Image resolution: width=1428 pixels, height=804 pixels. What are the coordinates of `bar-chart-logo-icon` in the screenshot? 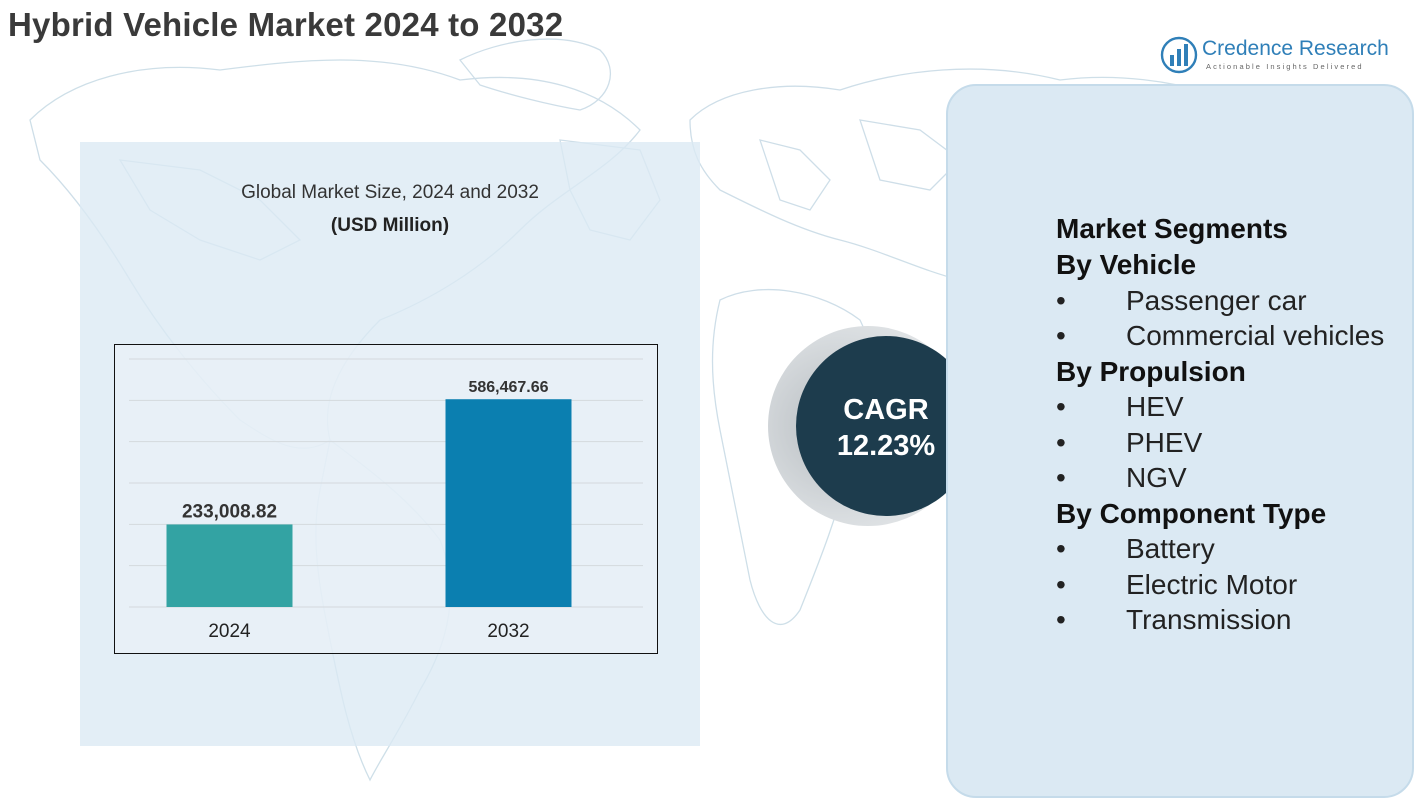 It's located at (1179, 55).